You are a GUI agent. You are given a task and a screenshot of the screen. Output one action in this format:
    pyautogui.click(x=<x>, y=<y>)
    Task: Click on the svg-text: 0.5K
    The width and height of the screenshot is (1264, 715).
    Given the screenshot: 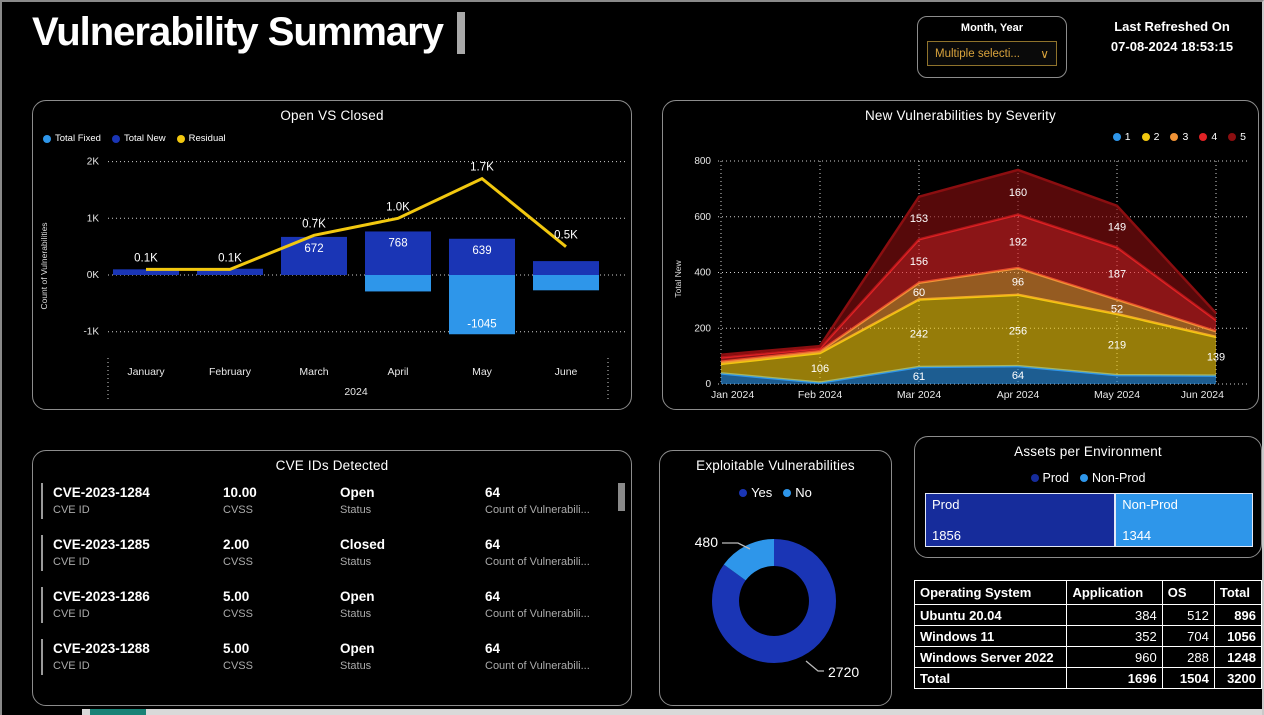 What is the action you would take?
    pyautogui.click(x=566, y=236)
    